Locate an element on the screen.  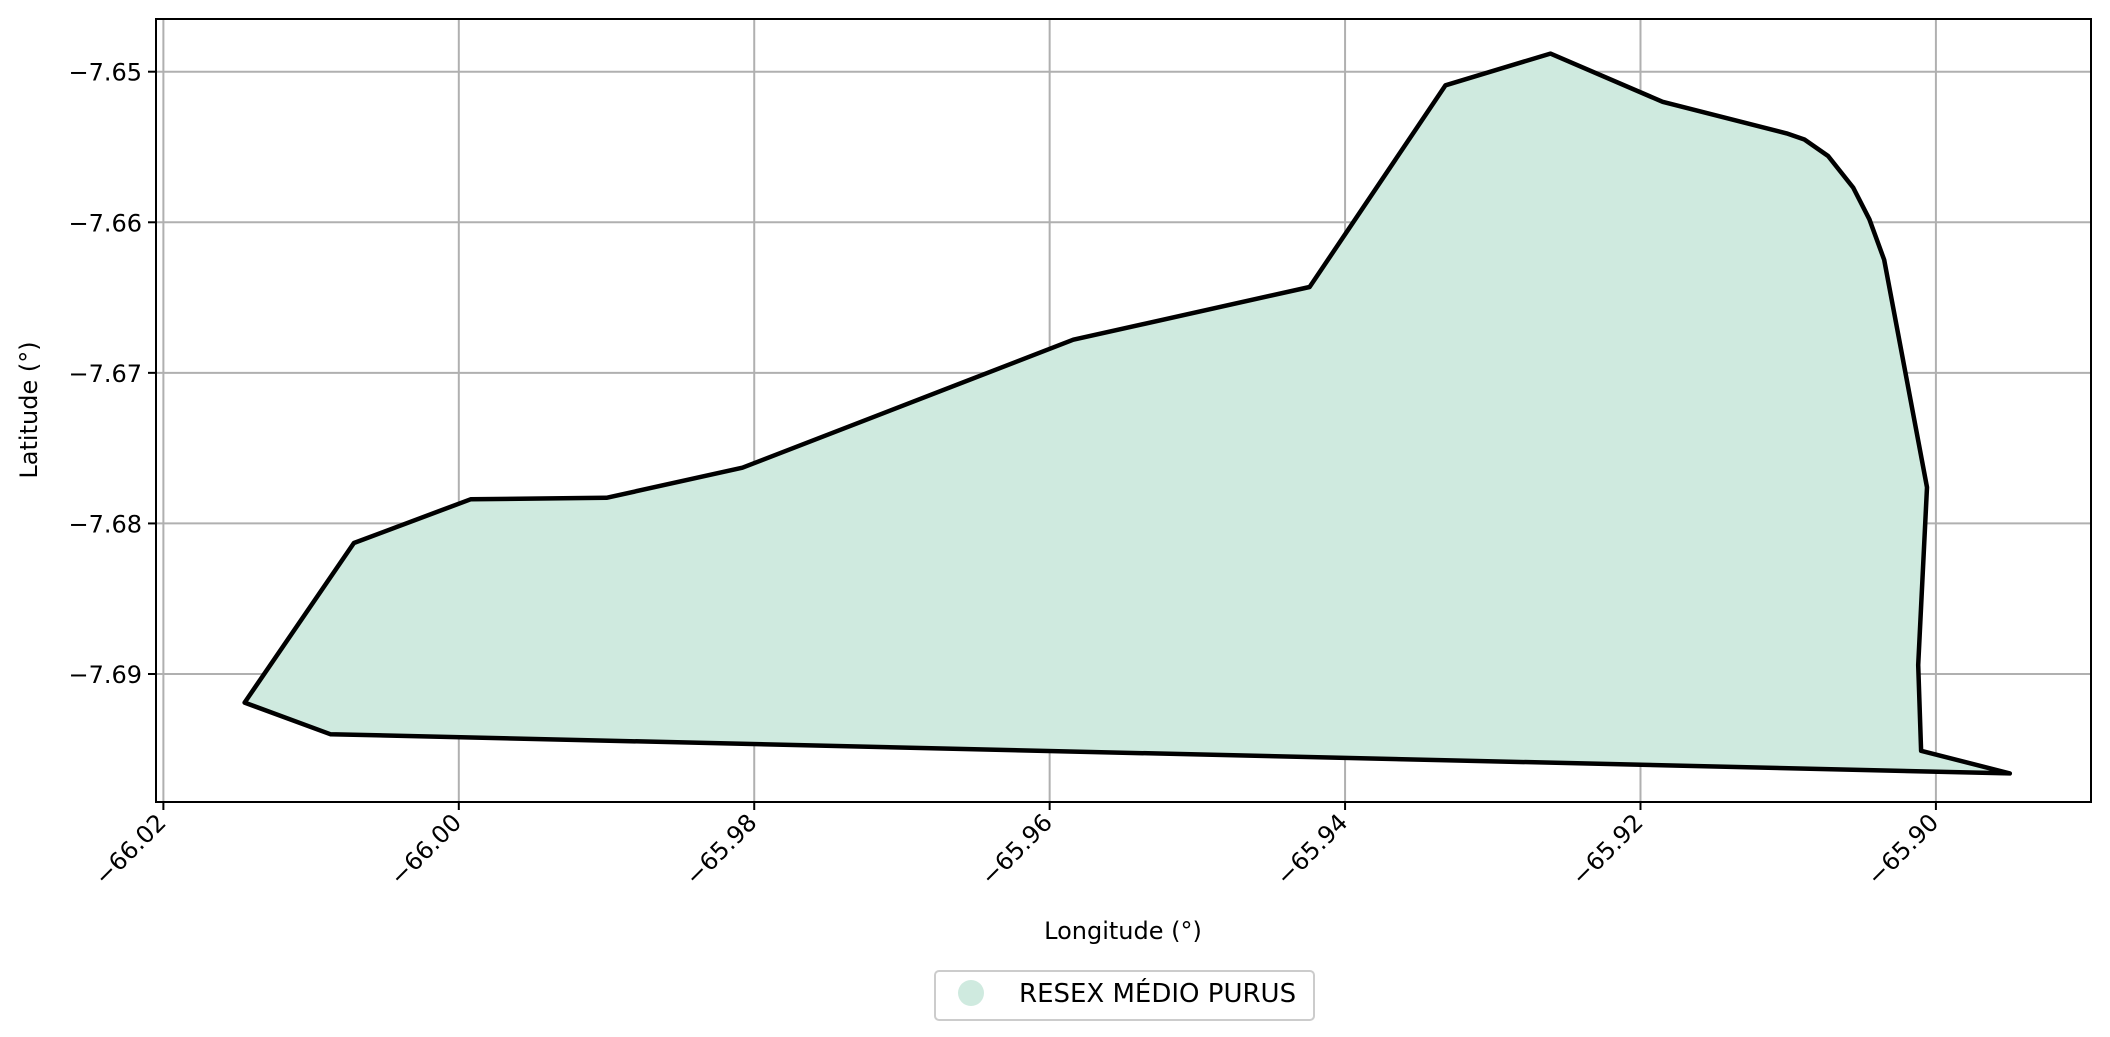
y-tick-label: −7.67 is located at coordinates (105, 374).